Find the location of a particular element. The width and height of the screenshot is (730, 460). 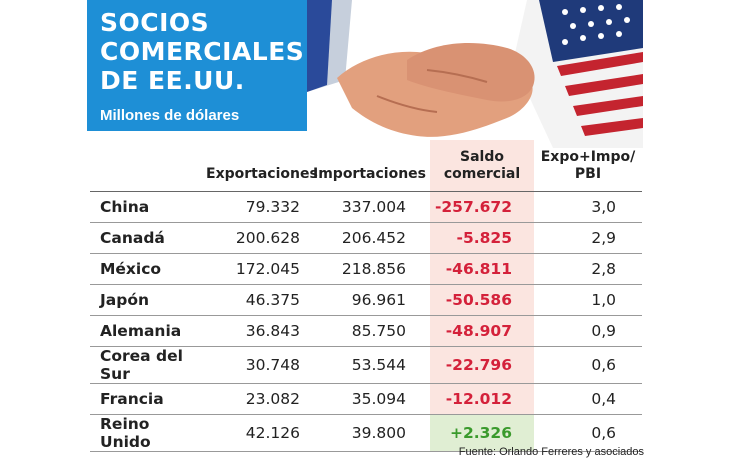

handshake-image is located at coordinates (475, 74).